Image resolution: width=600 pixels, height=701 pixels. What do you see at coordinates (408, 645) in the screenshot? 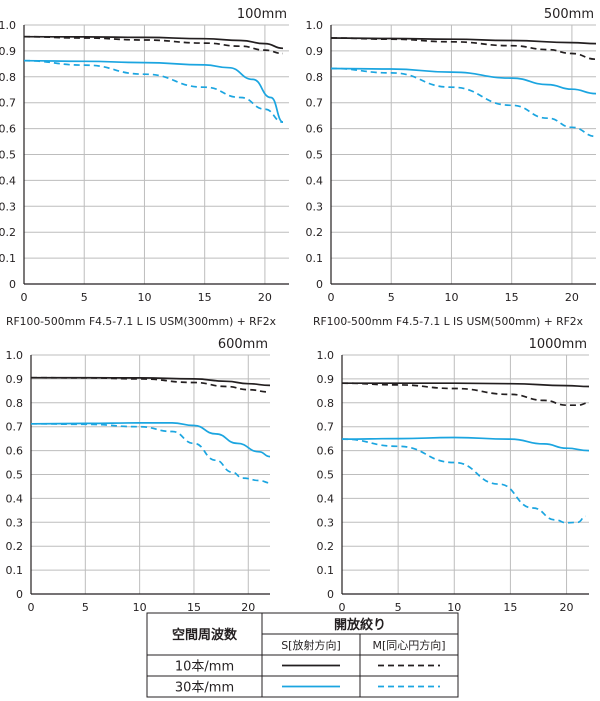
I see `legend-col-m: M[同心円方向]` at bounding box center [408, 645].